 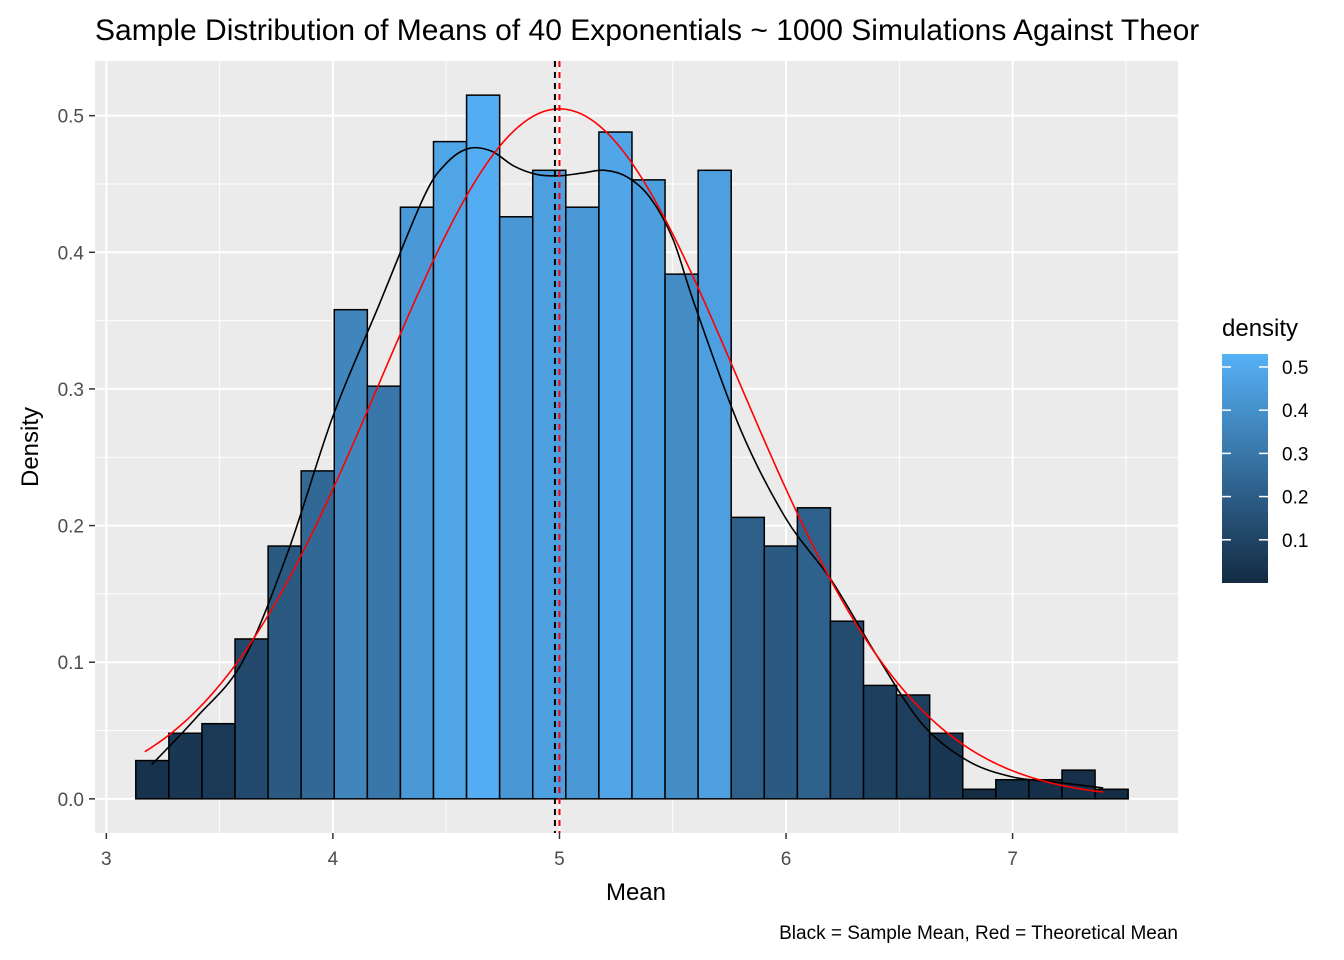 What do you see at coordinates (636, 892) in the screenshot?
I see `x-axis-title: Mean` at bounding box center [636, 892].